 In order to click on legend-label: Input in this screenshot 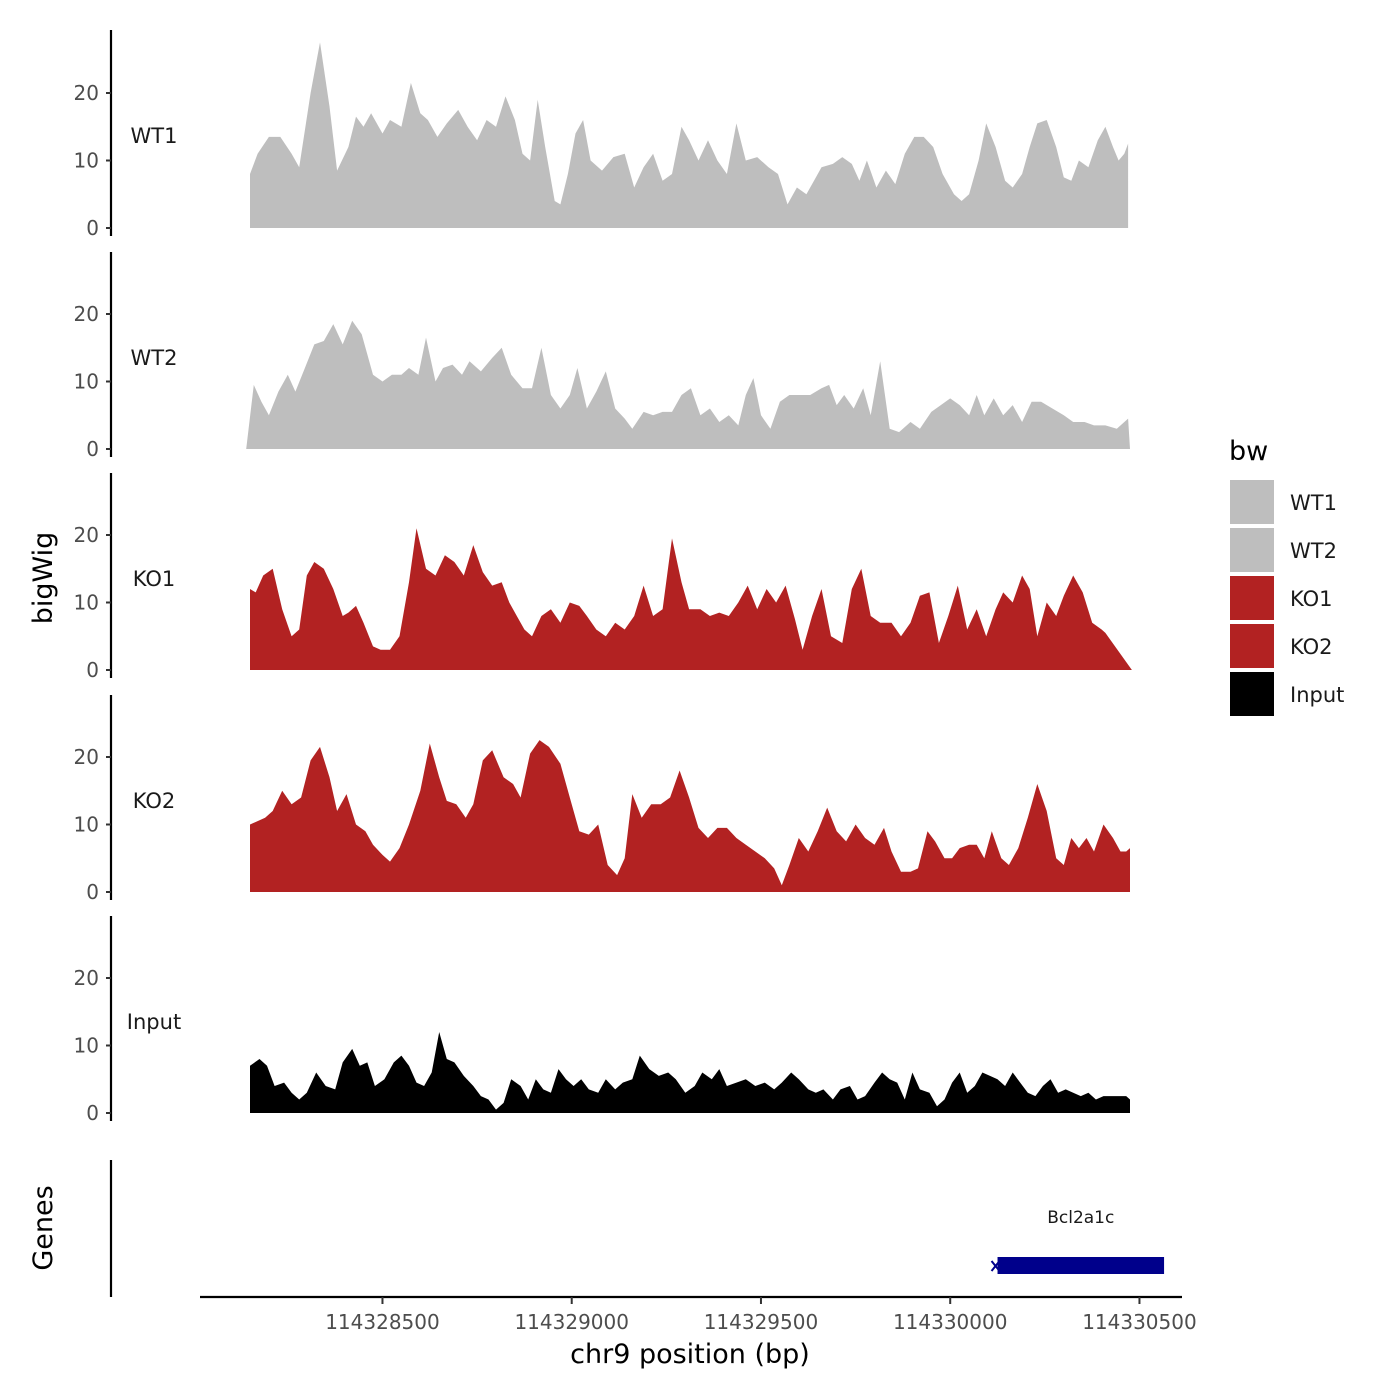, I will do `click(1317, 695)`.